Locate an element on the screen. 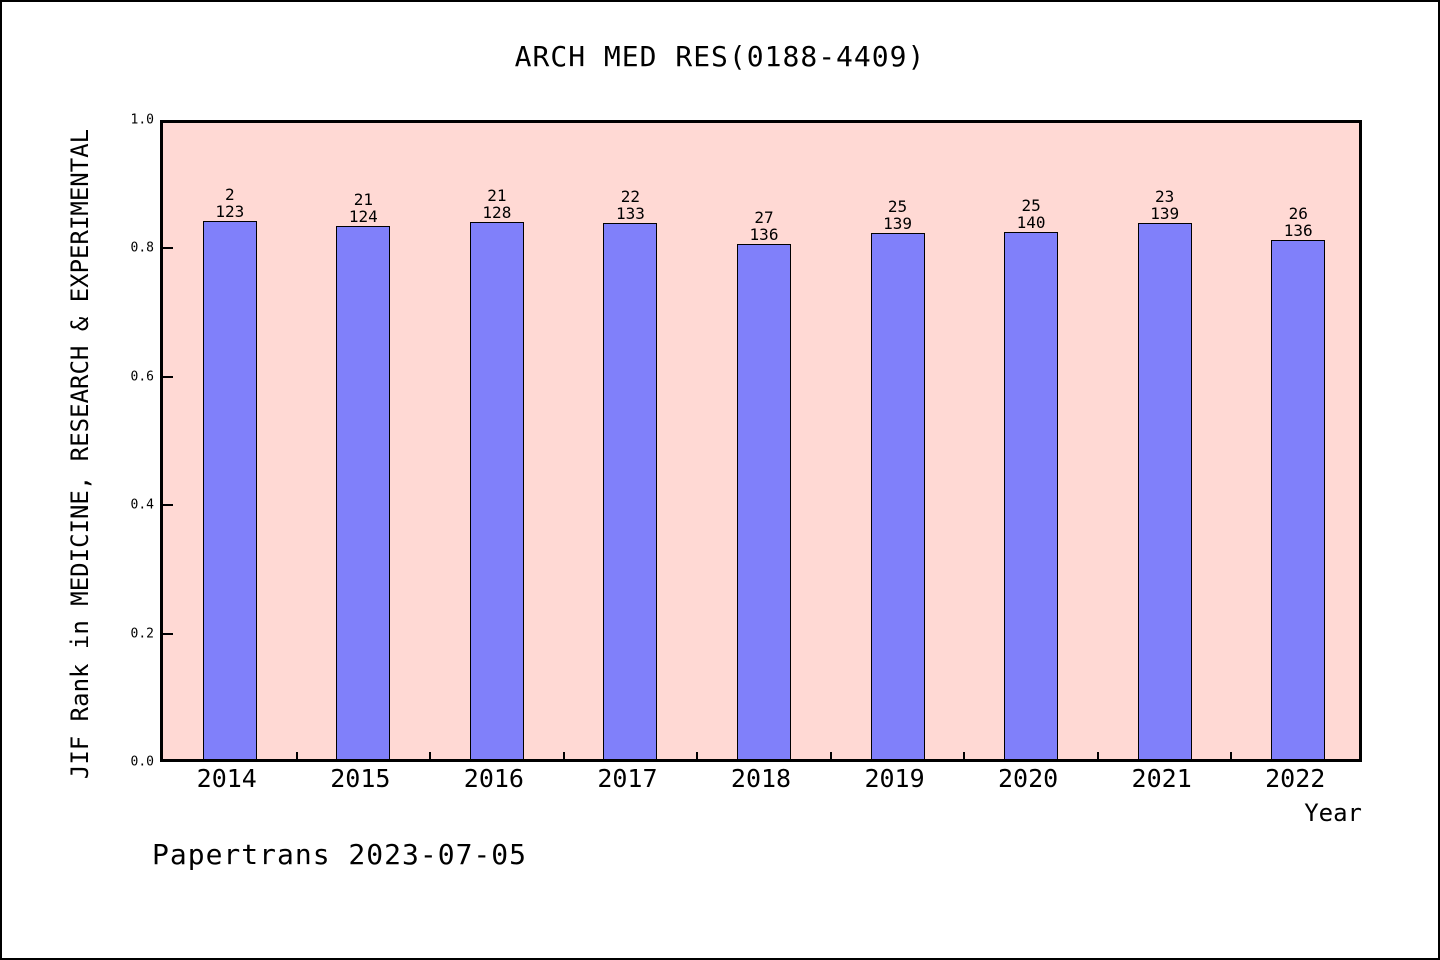 The height and width of the screenshot is (960, 1440). x-axis-label: Year is located at coordinates (1333, 813).